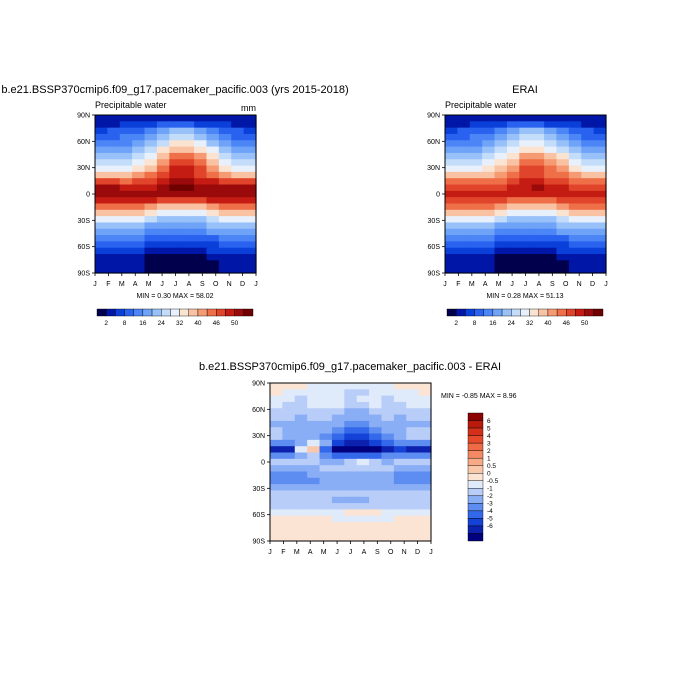  I want to click on panel-model-axes: J F M A M J J A S O N D J 90N 60N 30N 0 30S 60S 90S, so click(167, 201).